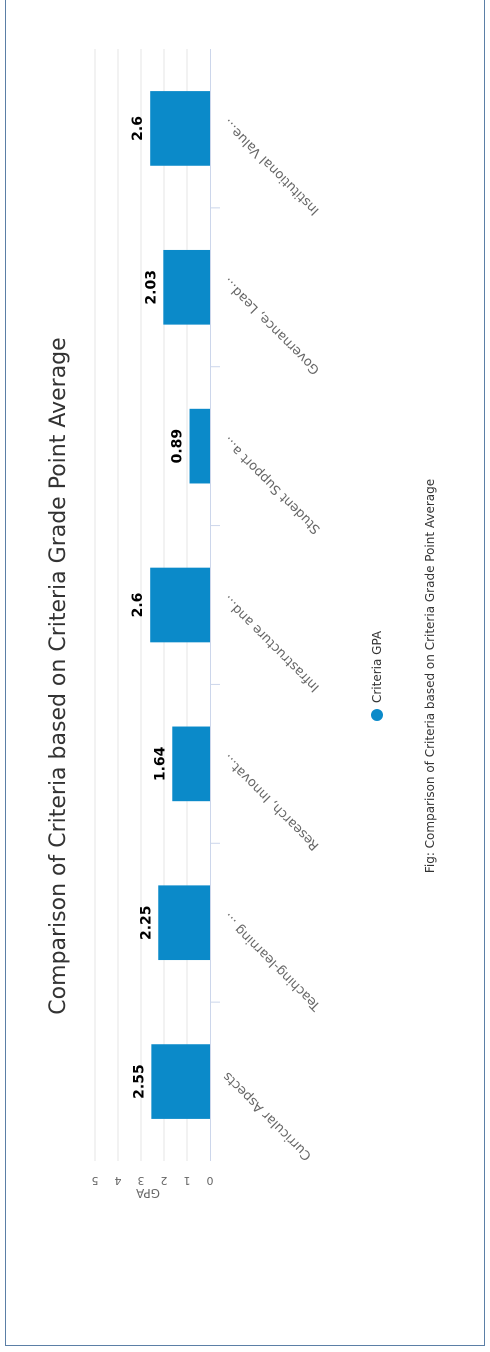  Describe the element at coordinates (178, 446) in the screenshot. I see `data-label: 0.89` at that location.